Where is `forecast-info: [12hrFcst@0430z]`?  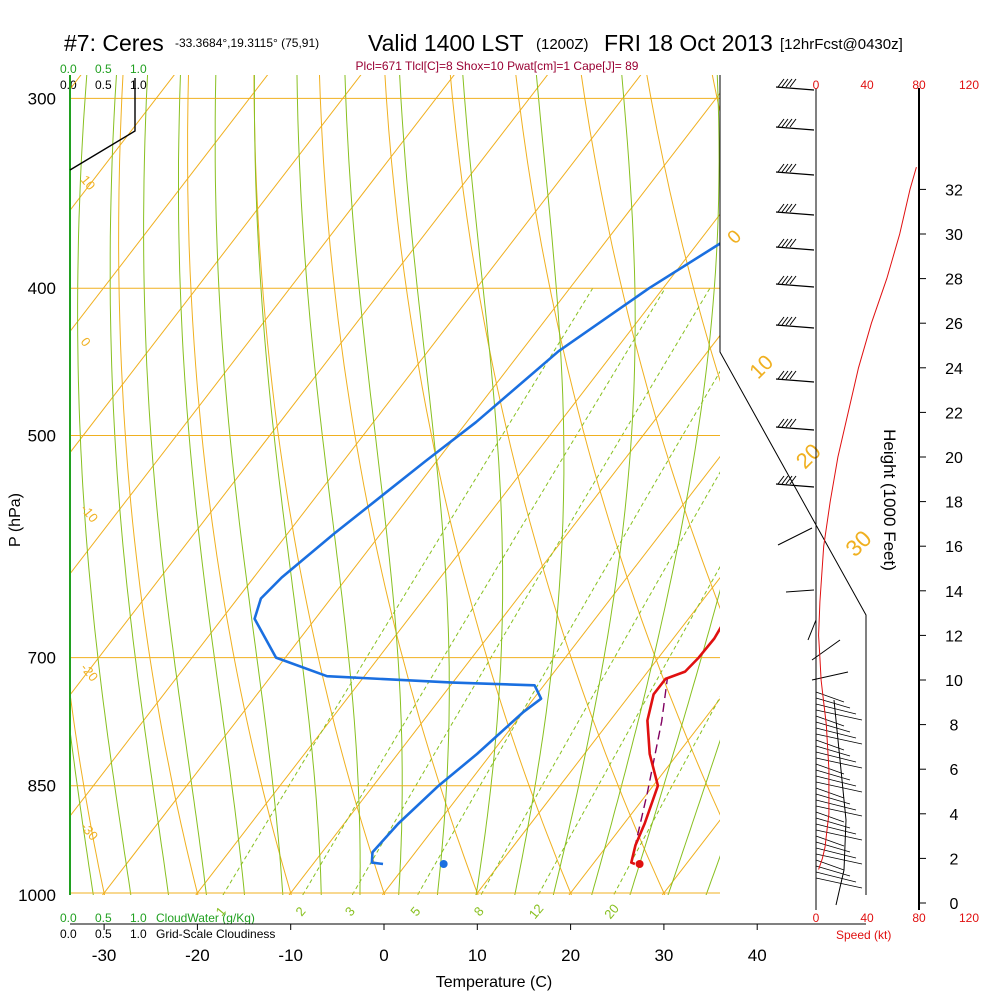 forecast-info: [12hrFcst@0430z] is located at coordinates (841, 44).